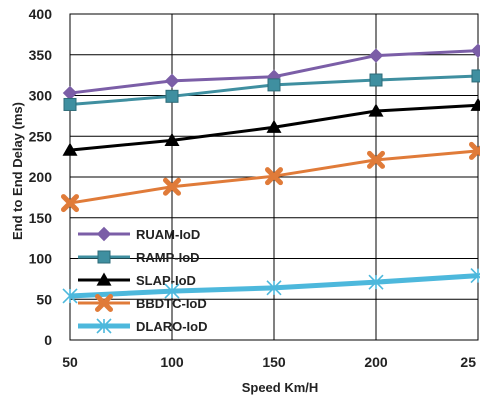 The width and height of the screenshot is (480, 402). What do you see at coordinates (168, 257) in the screenshot?
I see `legend-label: RAMP-IoD` at bounding box center [168, 257].